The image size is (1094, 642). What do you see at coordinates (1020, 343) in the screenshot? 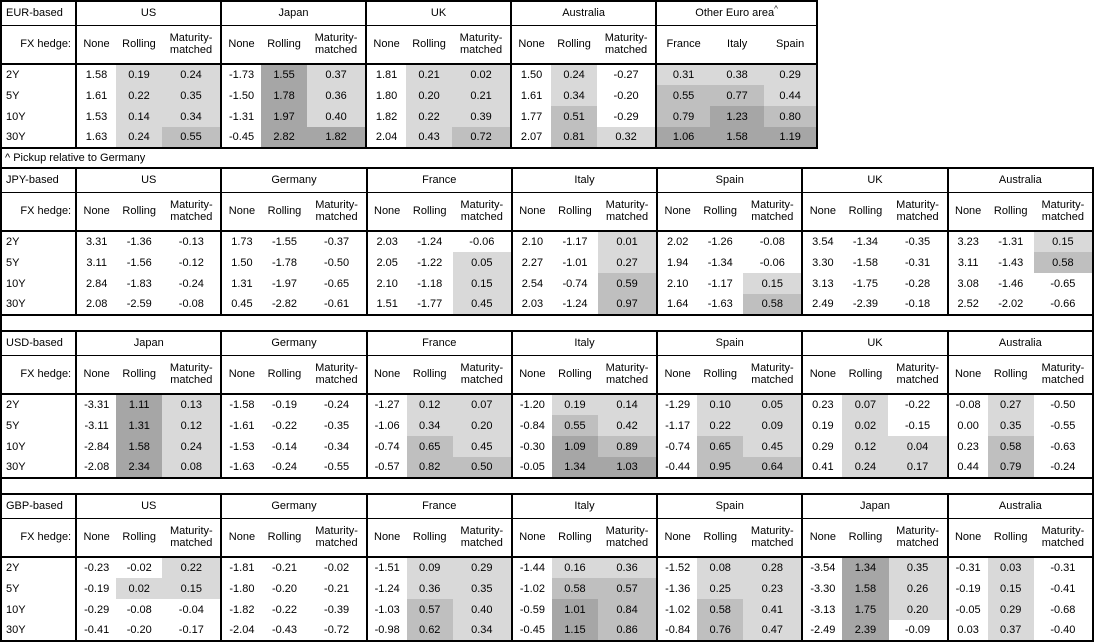
I see `country-header: Australia` at bounding box center [1020, 343].